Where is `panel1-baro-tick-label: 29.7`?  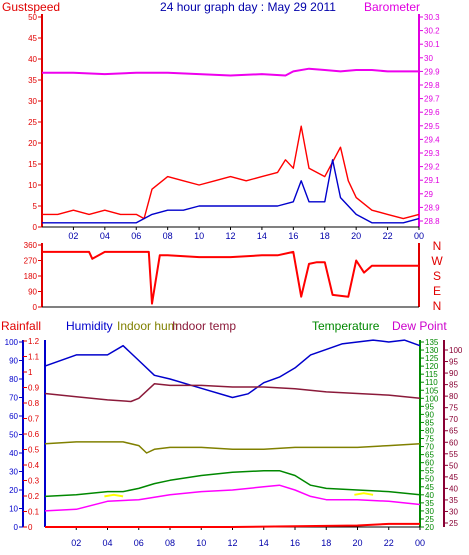 panel1-baro-tick-label: 29.7 is located at coordinates (432, 99).